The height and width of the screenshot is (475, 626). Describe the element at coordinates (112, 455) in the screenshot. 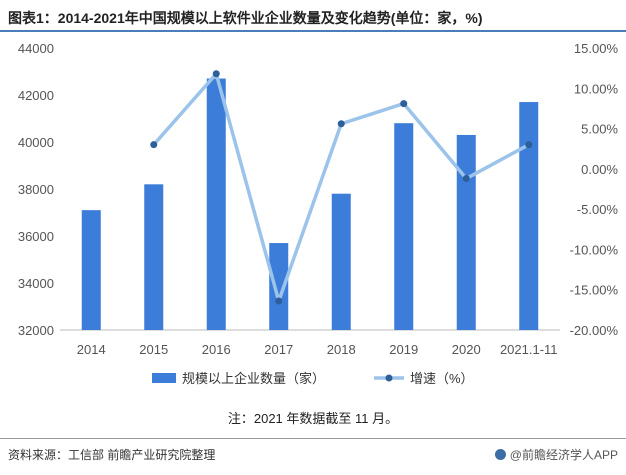

I see `source-text: 资料来源：工信部 前瞻产业研究院整理` at that location.